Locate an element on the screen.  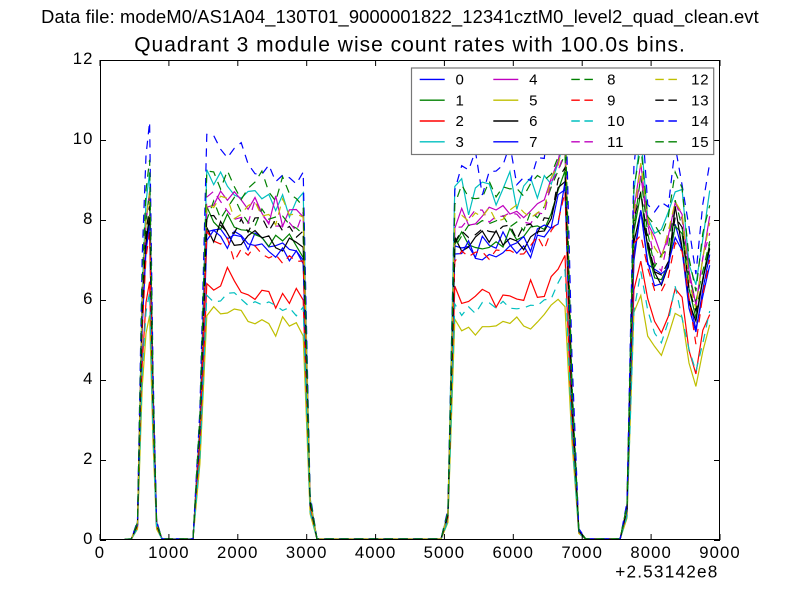
svg-text: 9 is located at coordinates (611, 100).